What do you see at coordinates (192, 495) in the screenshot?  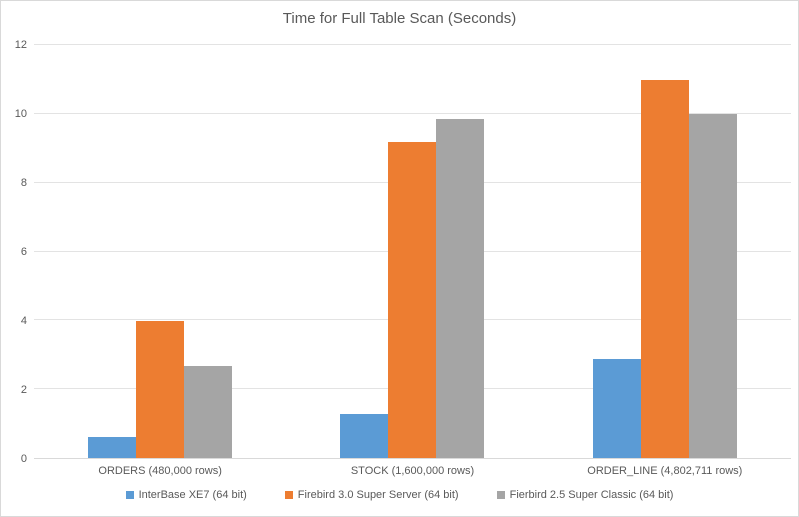 I see `legend-label: InterBase XE7 (64 bit)` at bounding box center [192, 495].